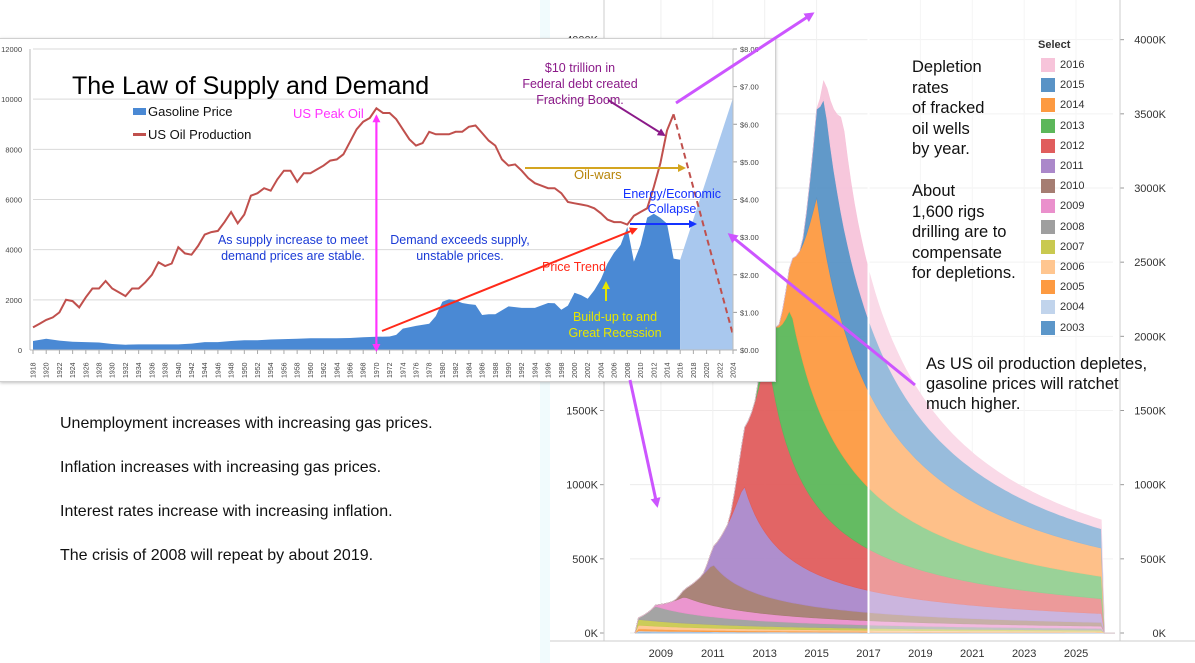  Describe the element at coordinates (562, 370) in the screenshot. I see `x-tick-label: 1998` at that location.